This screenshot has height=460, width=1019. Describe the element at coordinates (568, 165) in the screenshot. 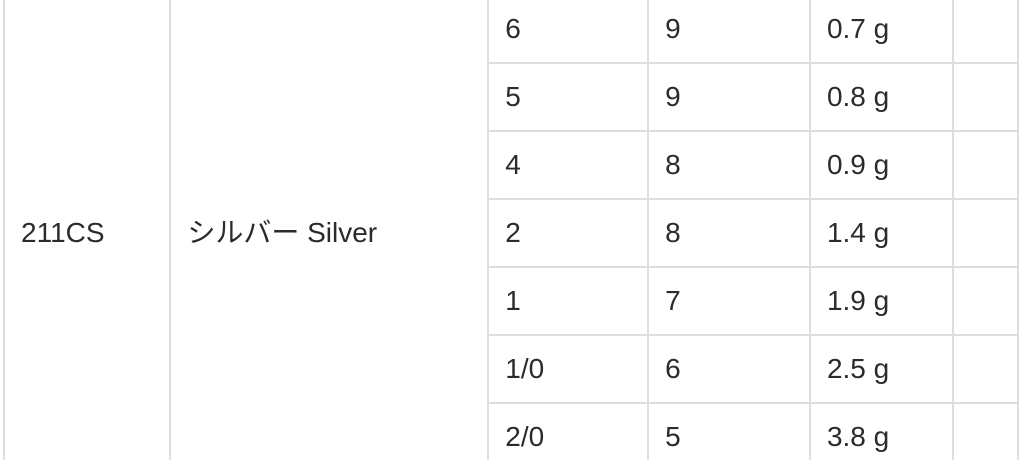

I see `size-cell: 4` at that location.